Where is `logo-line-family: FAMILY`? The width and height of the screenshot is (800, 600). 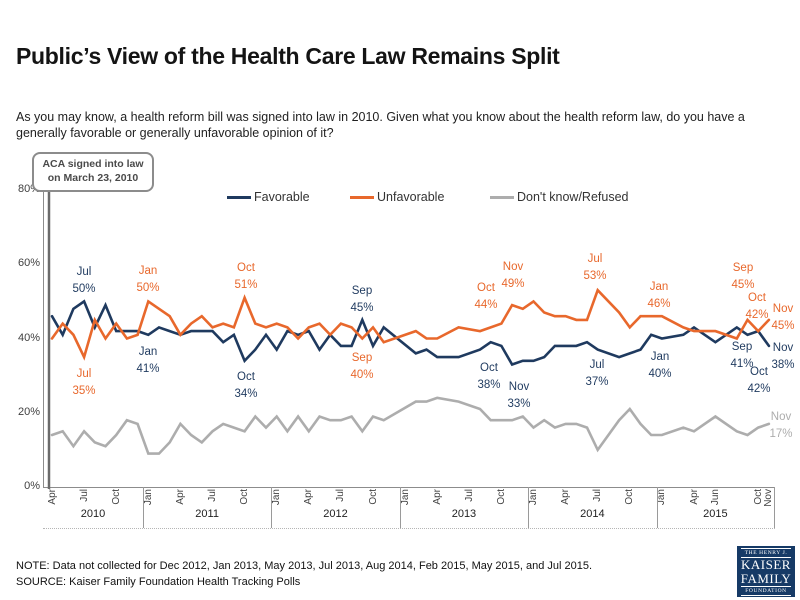
logo-line-family: FAMILY is located at coordinates (766, 578).